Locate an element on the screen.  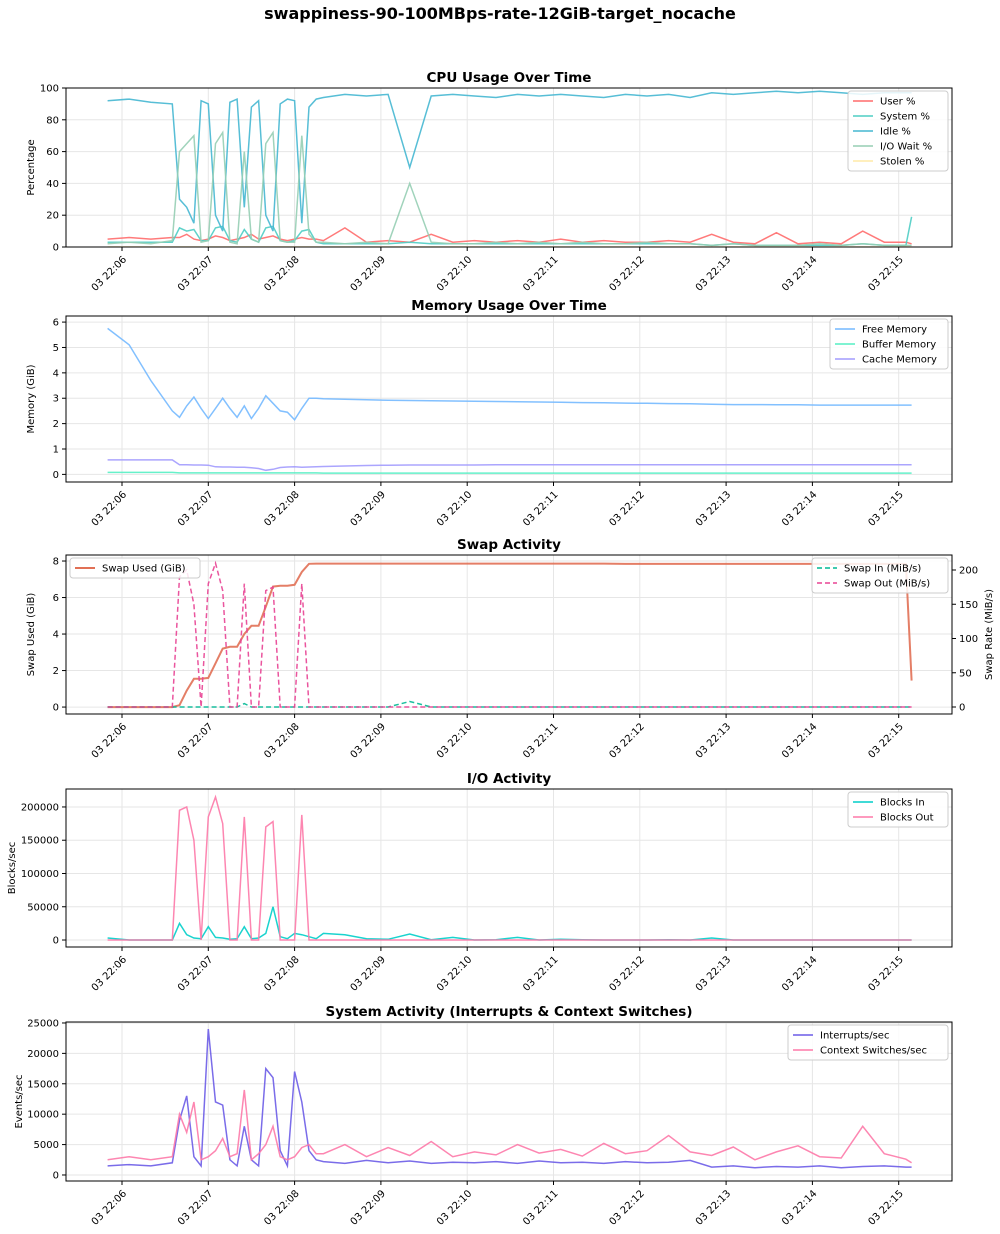
series-line-swap-in-mib-s is located at coordinates (509, 704).